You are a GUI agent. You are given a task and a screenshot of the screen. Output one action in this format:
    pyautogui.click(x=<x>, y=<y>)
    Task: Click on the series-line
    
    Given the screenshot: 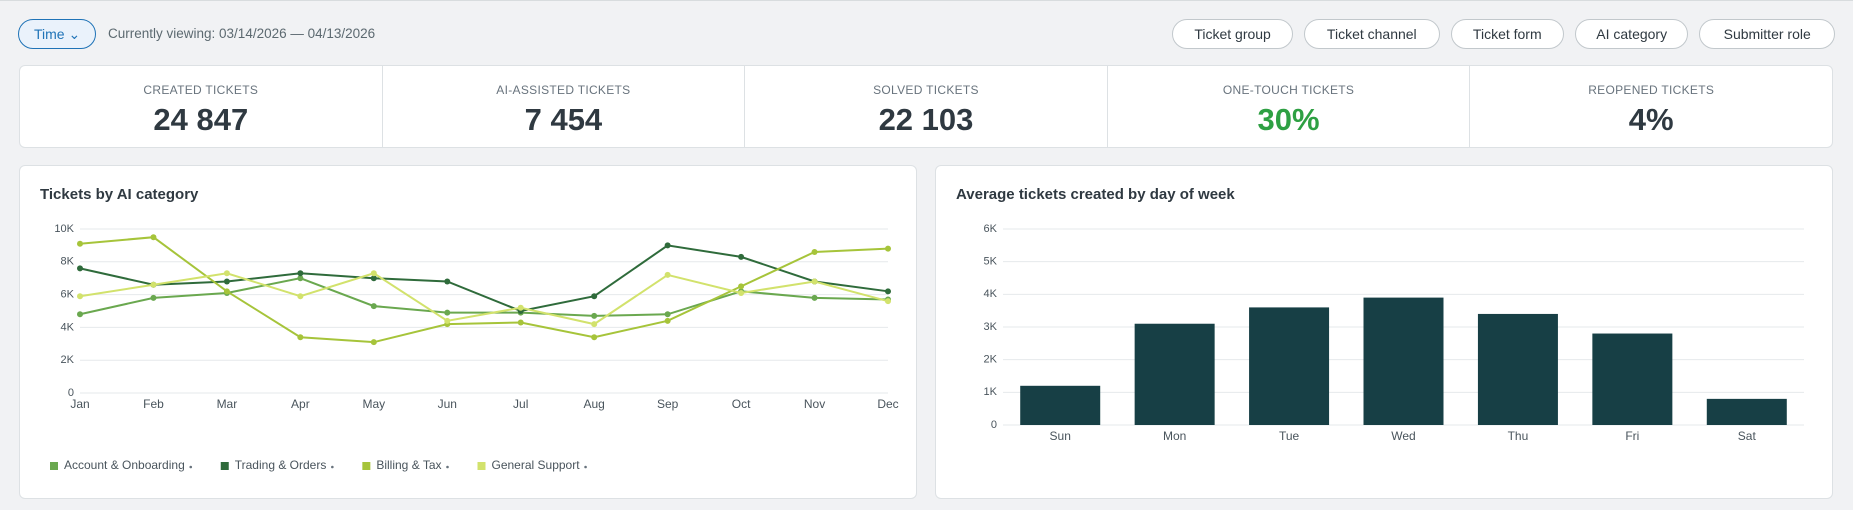 What is the action you would take?
    pyautogui.click(x=484, y=290)
    